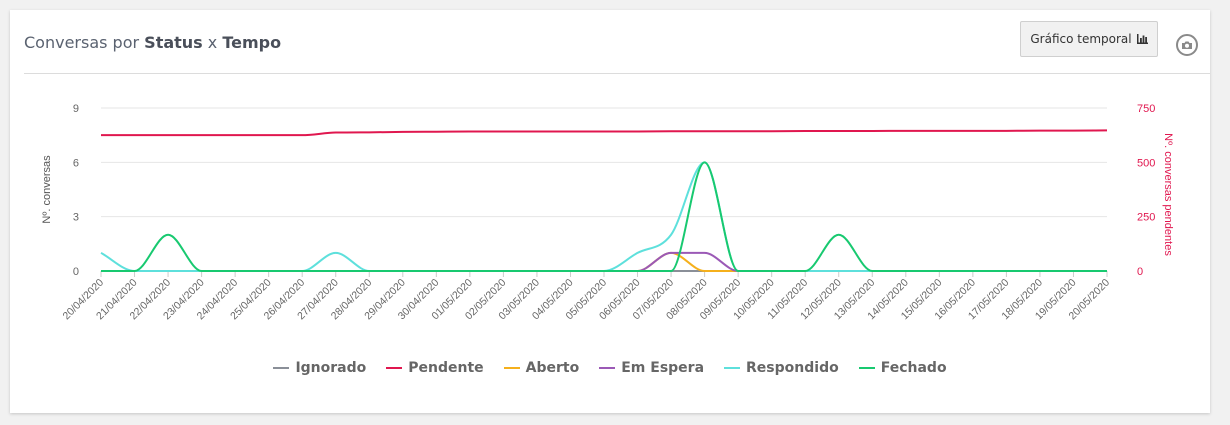  Describe the element at coordinates (1140, 272) in the screenshot. I see `y-right-tick-label: 0` at that location.